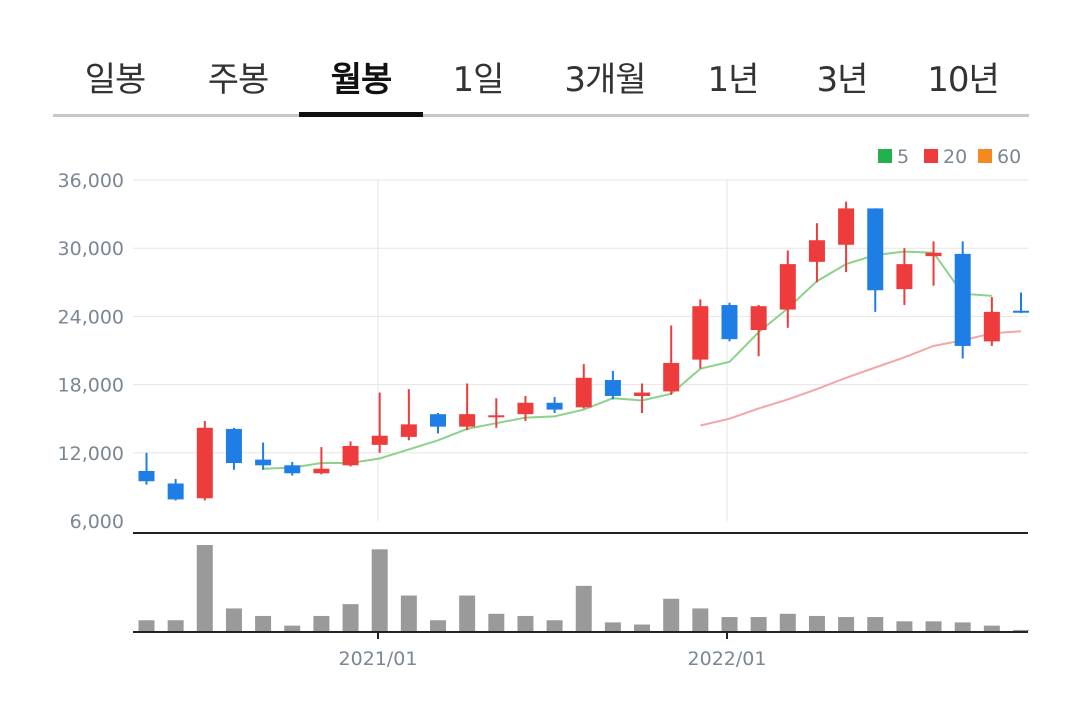  What do you see at coordinates (91, 181) in the screenshot?
I see `y-tick-label: 36,000` at bounding box center [91, 181].